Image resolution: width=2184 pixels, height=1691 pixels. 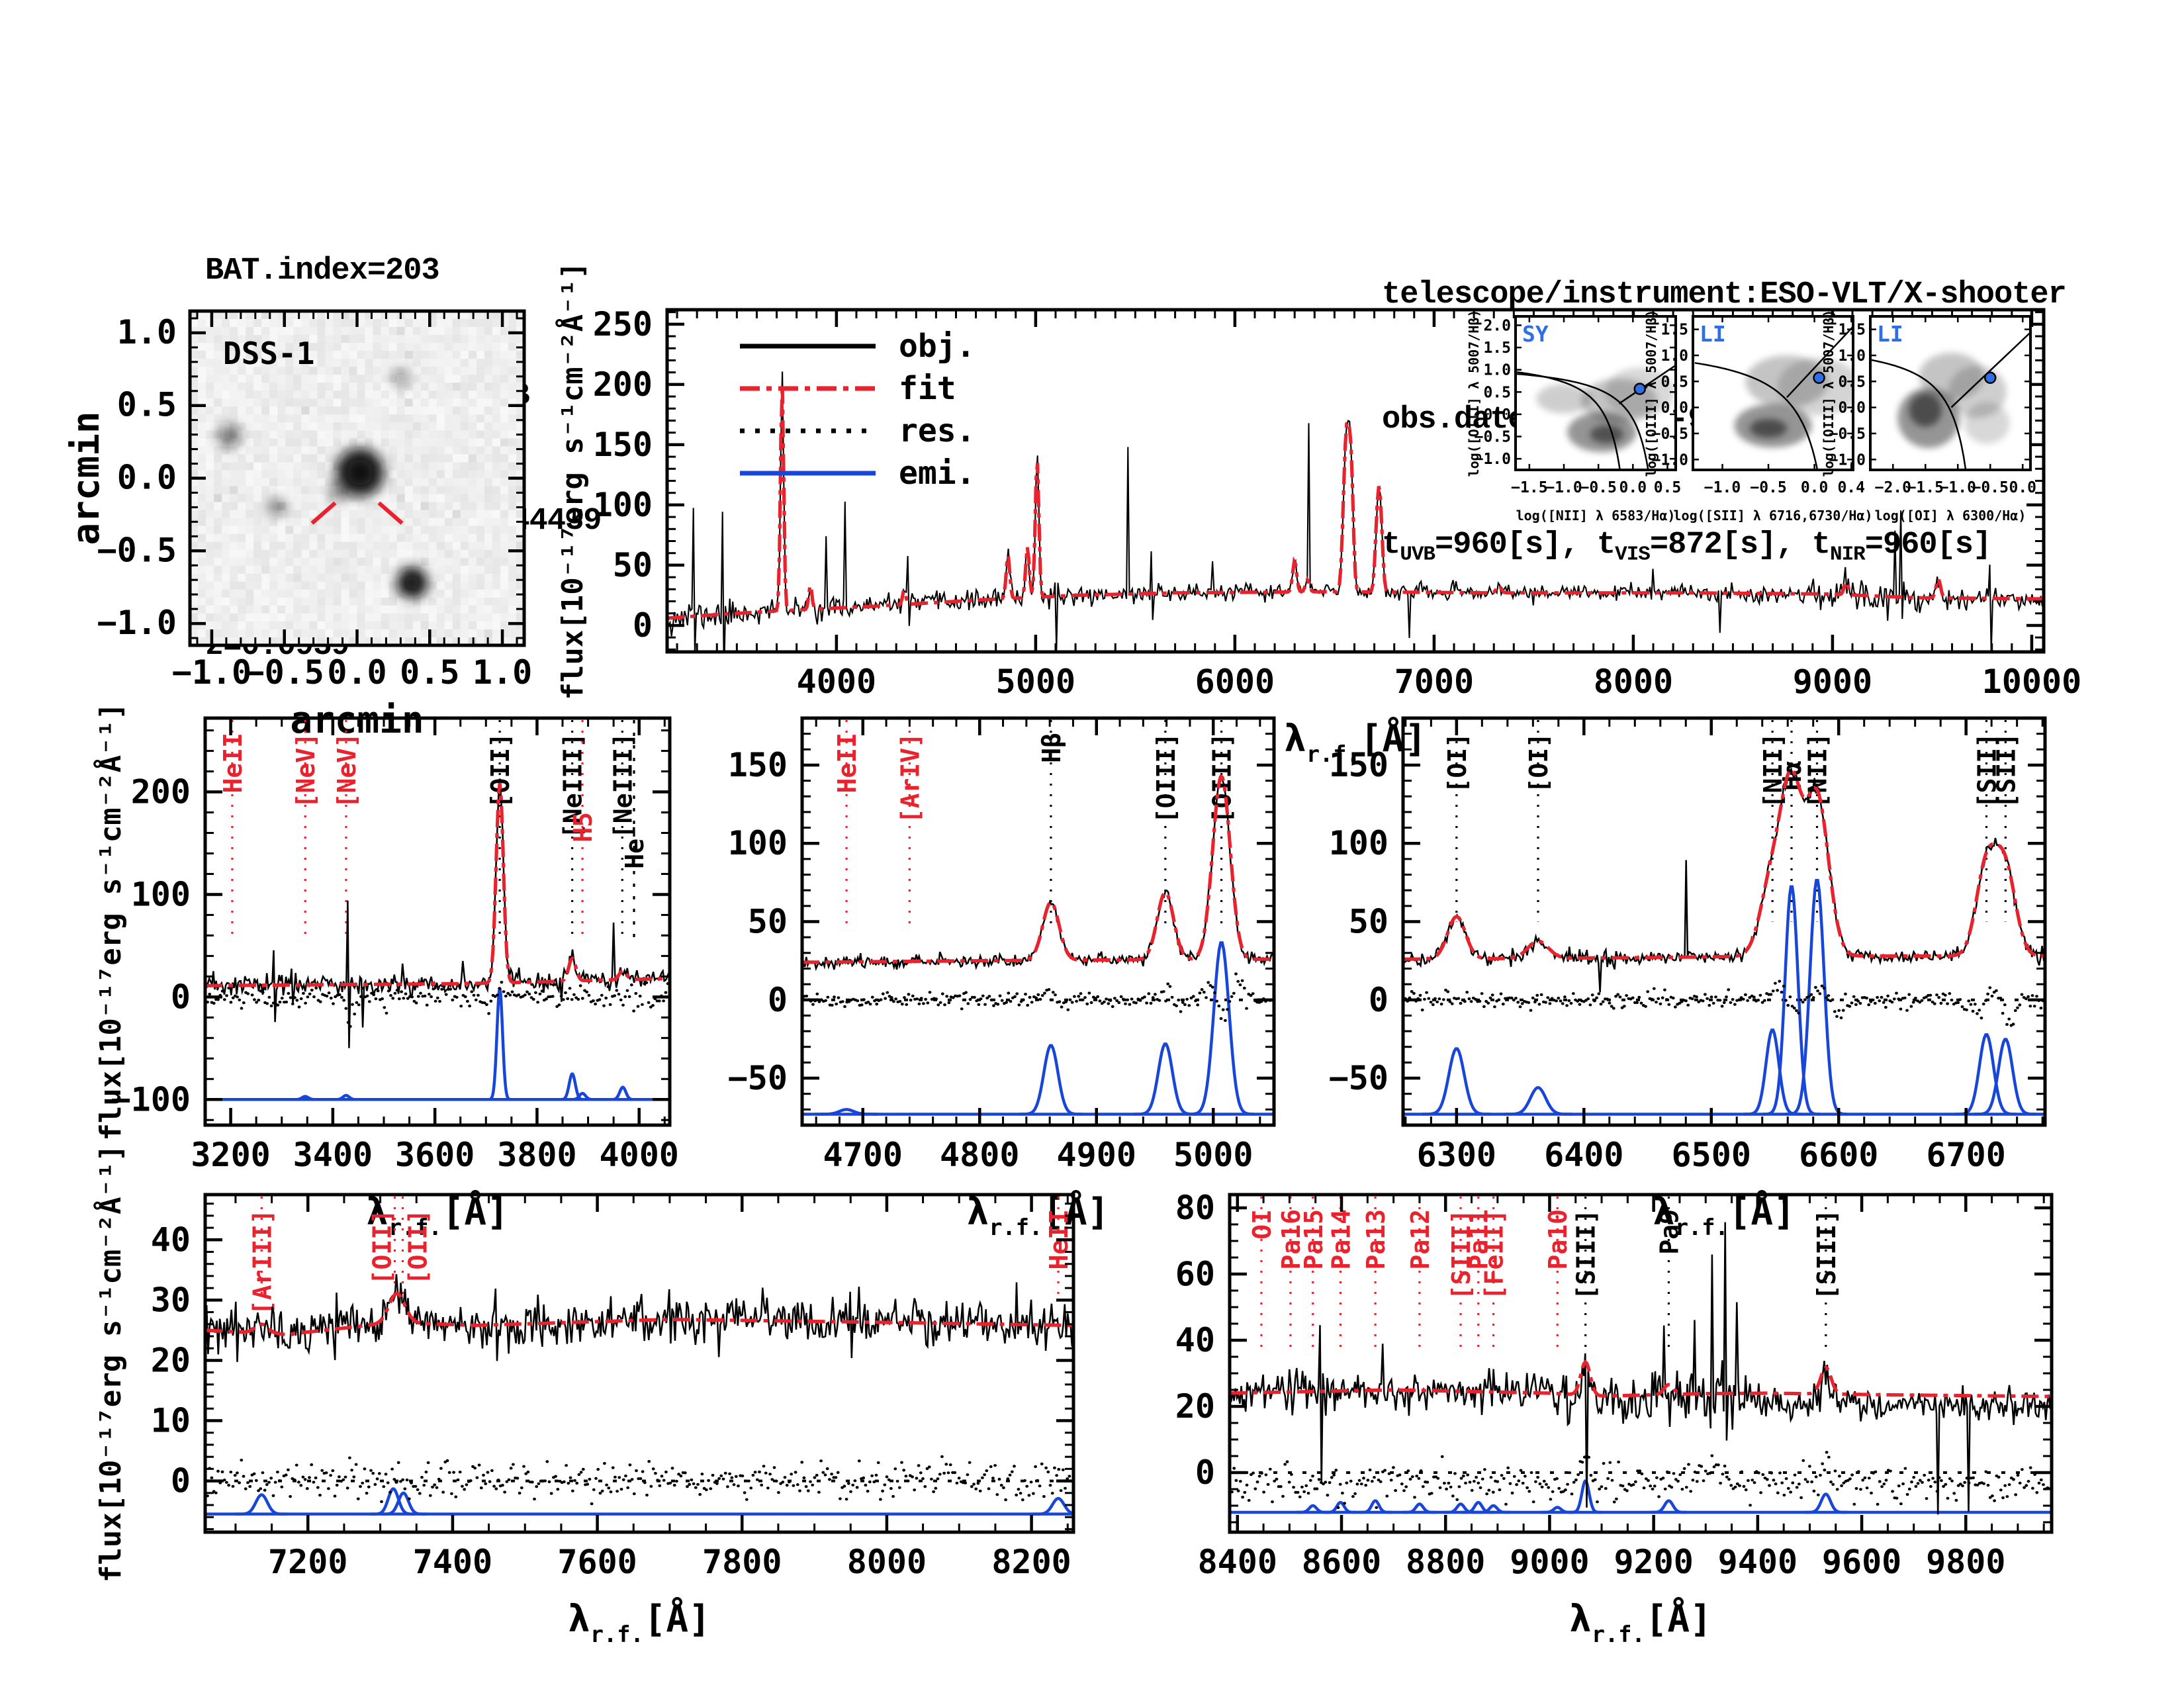 I want to click on x-tick-label: 3600, so click(x=435, y=1155).